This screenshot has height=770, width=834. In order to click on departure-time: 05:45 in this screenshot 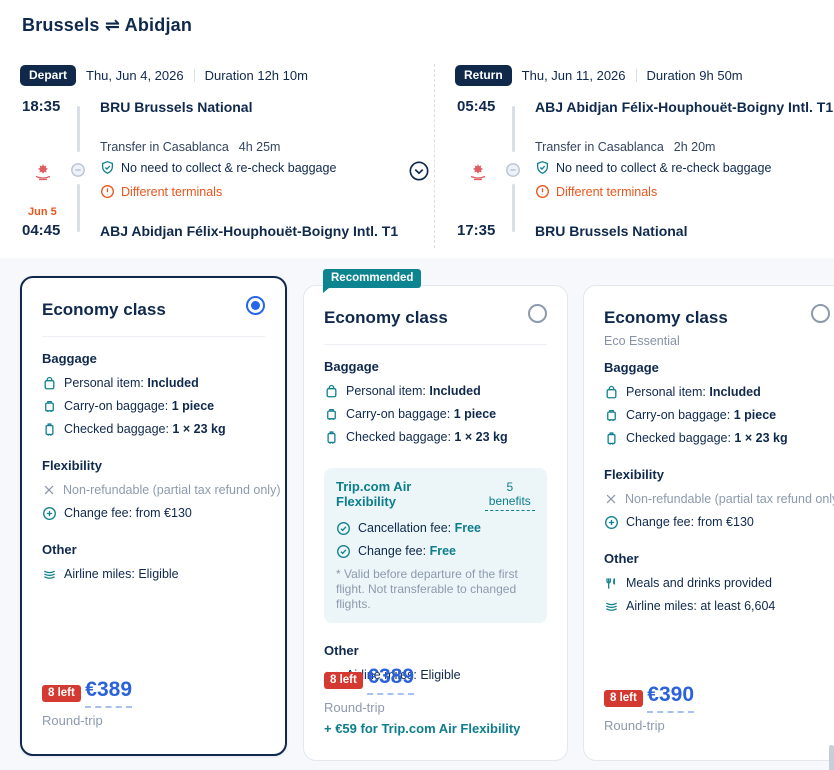, I will do `click(476, 106)`.